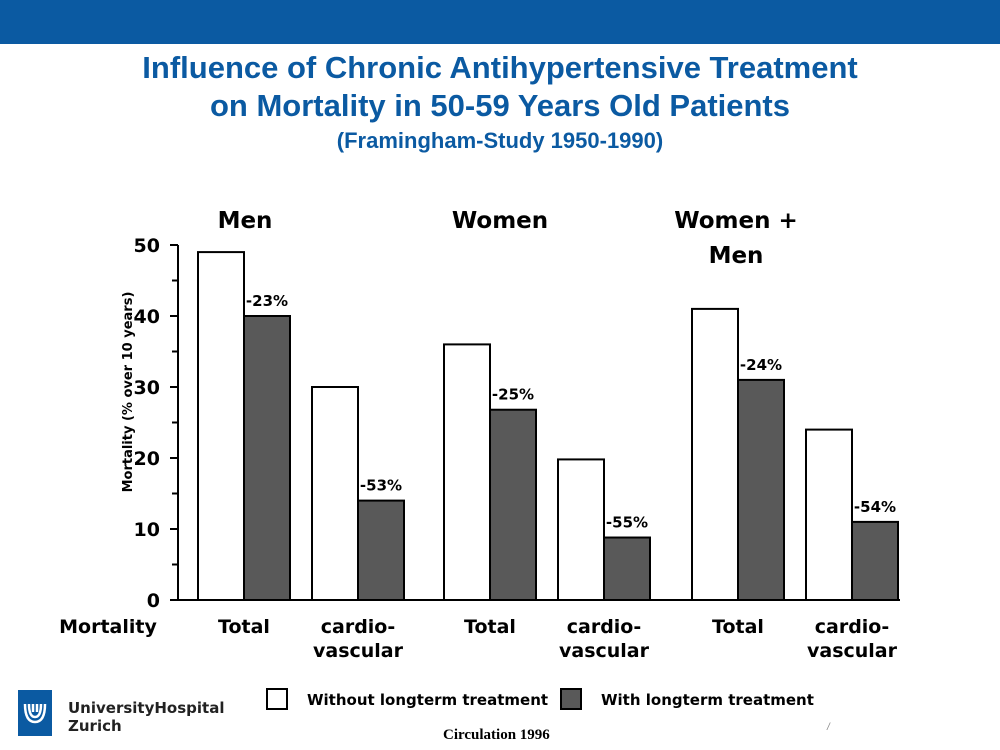 This screenshot has height=750, width=1000. Describe the element at coordinates (108, 627) in the screenshot. I see `x-row-label: Mortality` at that location.